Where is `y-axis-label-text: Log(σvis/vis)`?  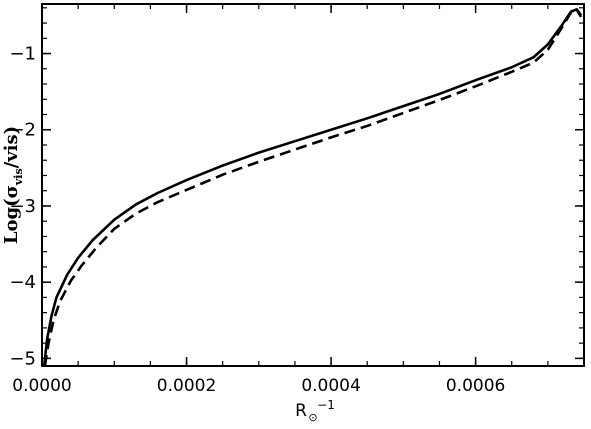 y-axis-label-text: Log(σvis/vis) is located at coordinates (13, 185).